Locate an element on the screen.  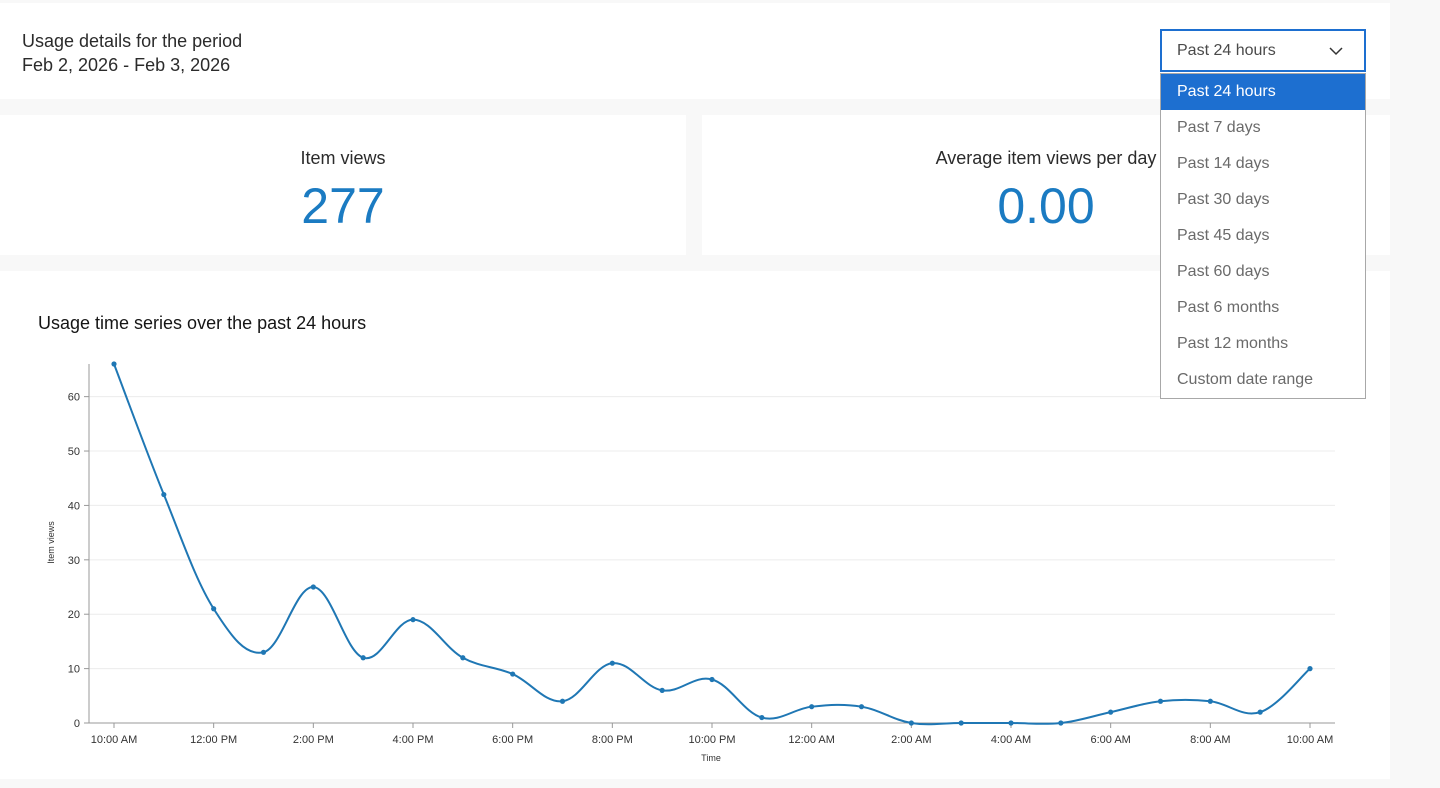
x-axis-label: Time is located at coordinates (711, 758).